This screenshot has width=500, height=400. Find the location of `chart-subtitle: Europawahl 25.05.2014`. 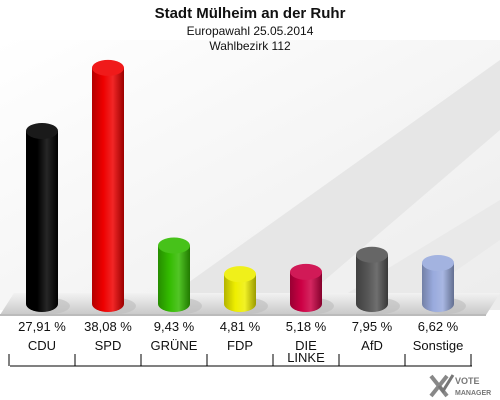

chart-subtitle: Europawahl 25.05.2014 is located at coordinates (250, 31).